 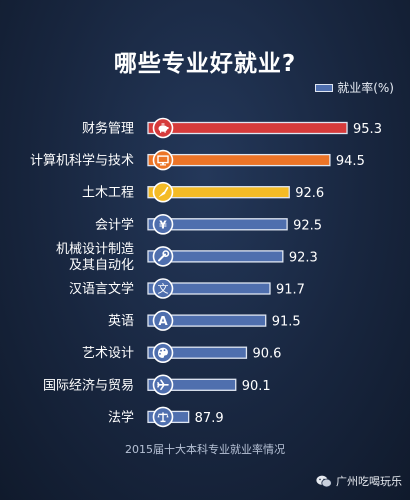 I want to click on category-label: 机械设计制造及其自动化, so click(x=95, y=257).